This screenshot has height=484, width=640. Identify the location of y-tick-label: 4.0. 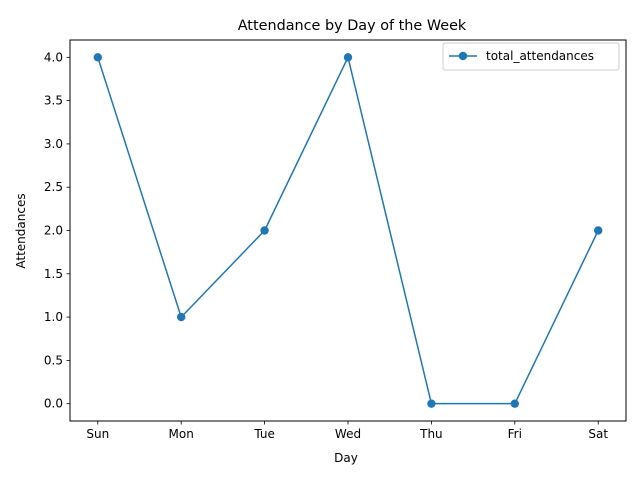
(53, 57).